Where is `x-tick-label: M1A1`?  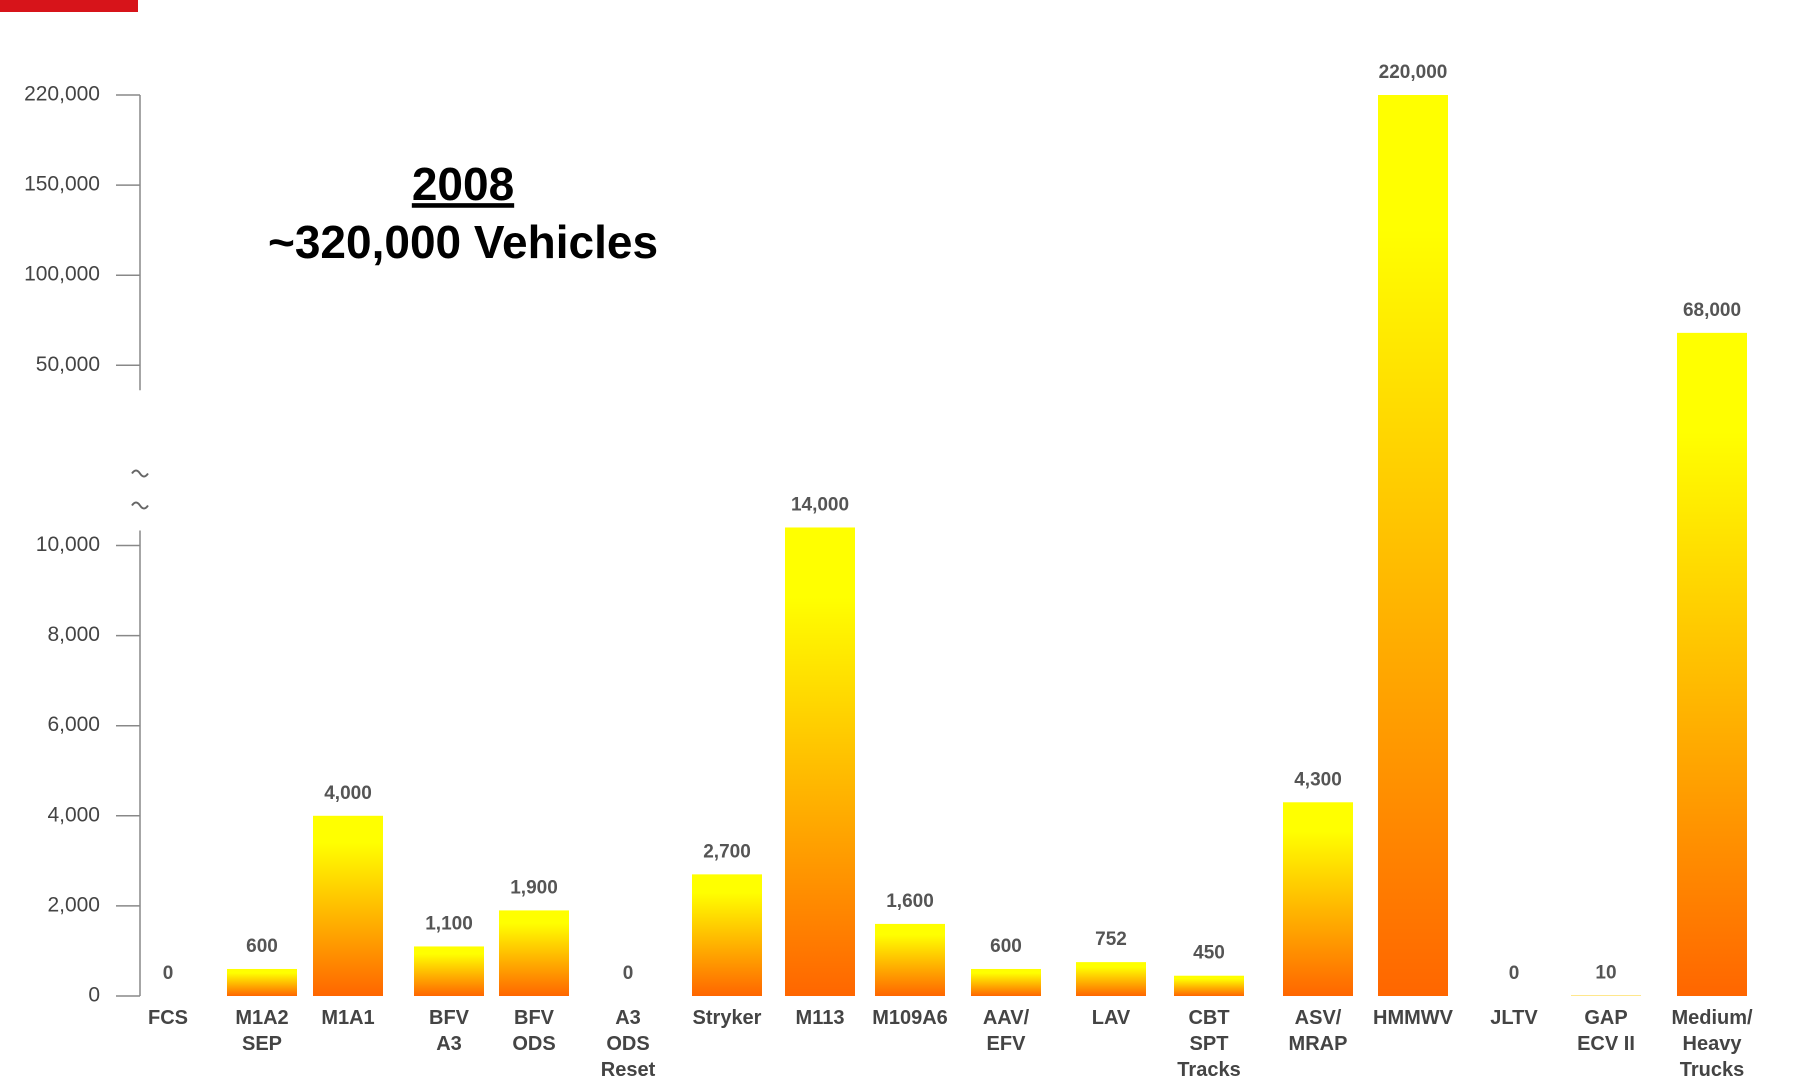 x-tick-label: M1A1 is located at coordinates (347, 1018).